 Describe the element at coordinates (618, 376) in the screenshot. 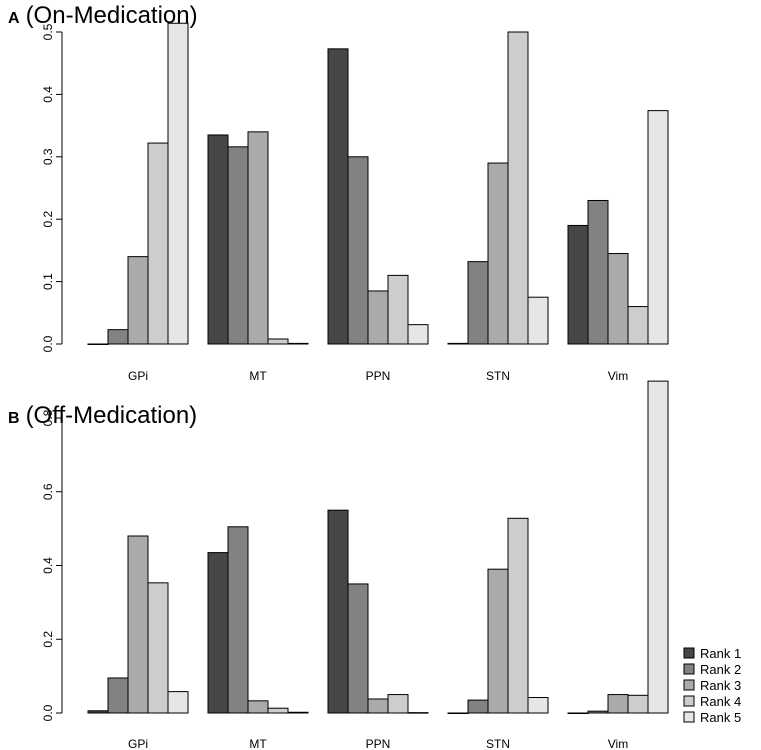

I see `panel-a-category-label: Vim` at that location.